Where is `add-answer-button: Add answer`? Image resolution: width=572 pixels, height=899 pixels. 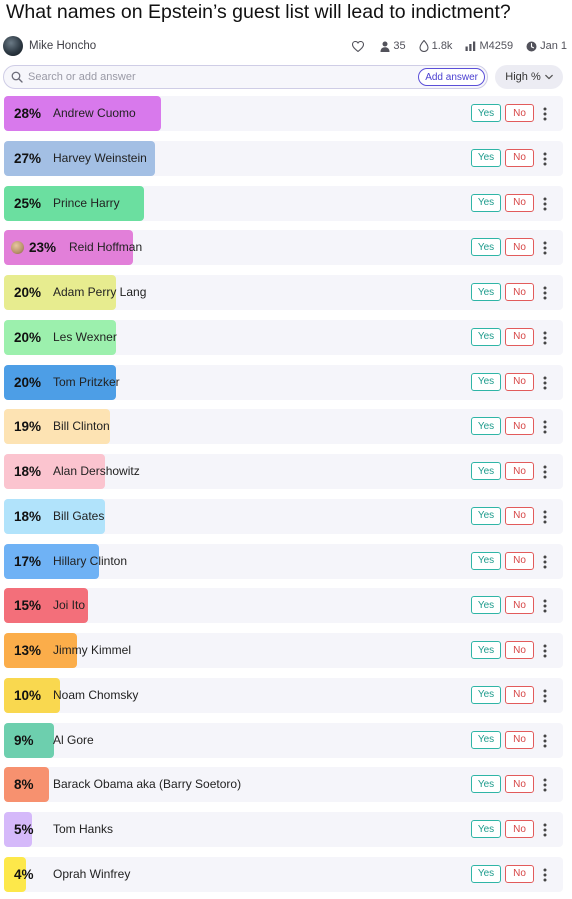 add-answer-button: Add answer is located at coordinates (451, 77).